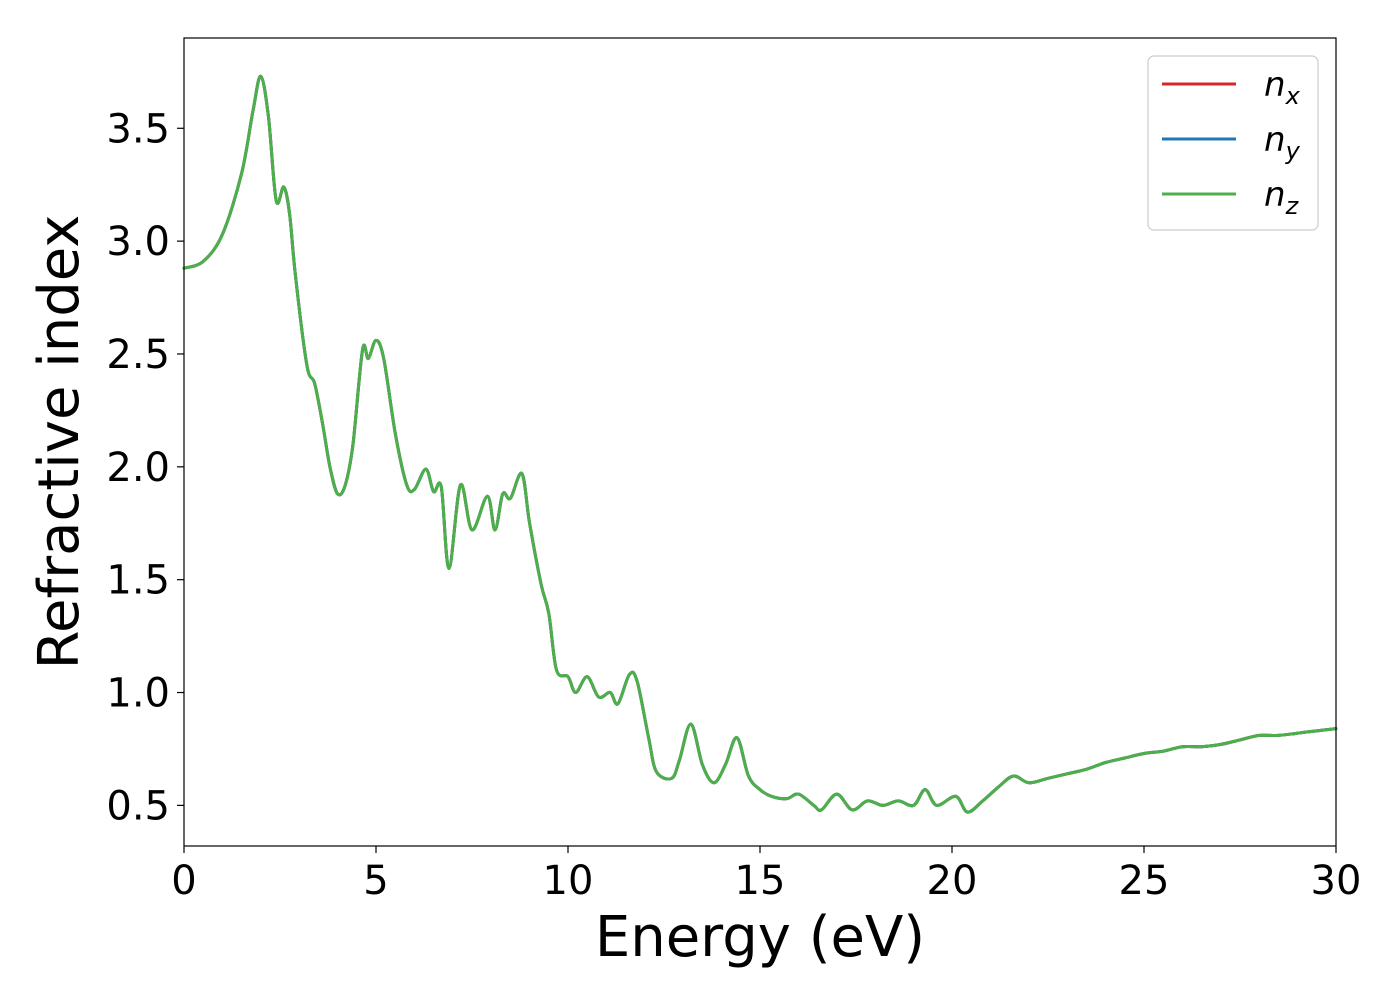  I want to click on y-tick-label: 3.0, so click(138, 242).